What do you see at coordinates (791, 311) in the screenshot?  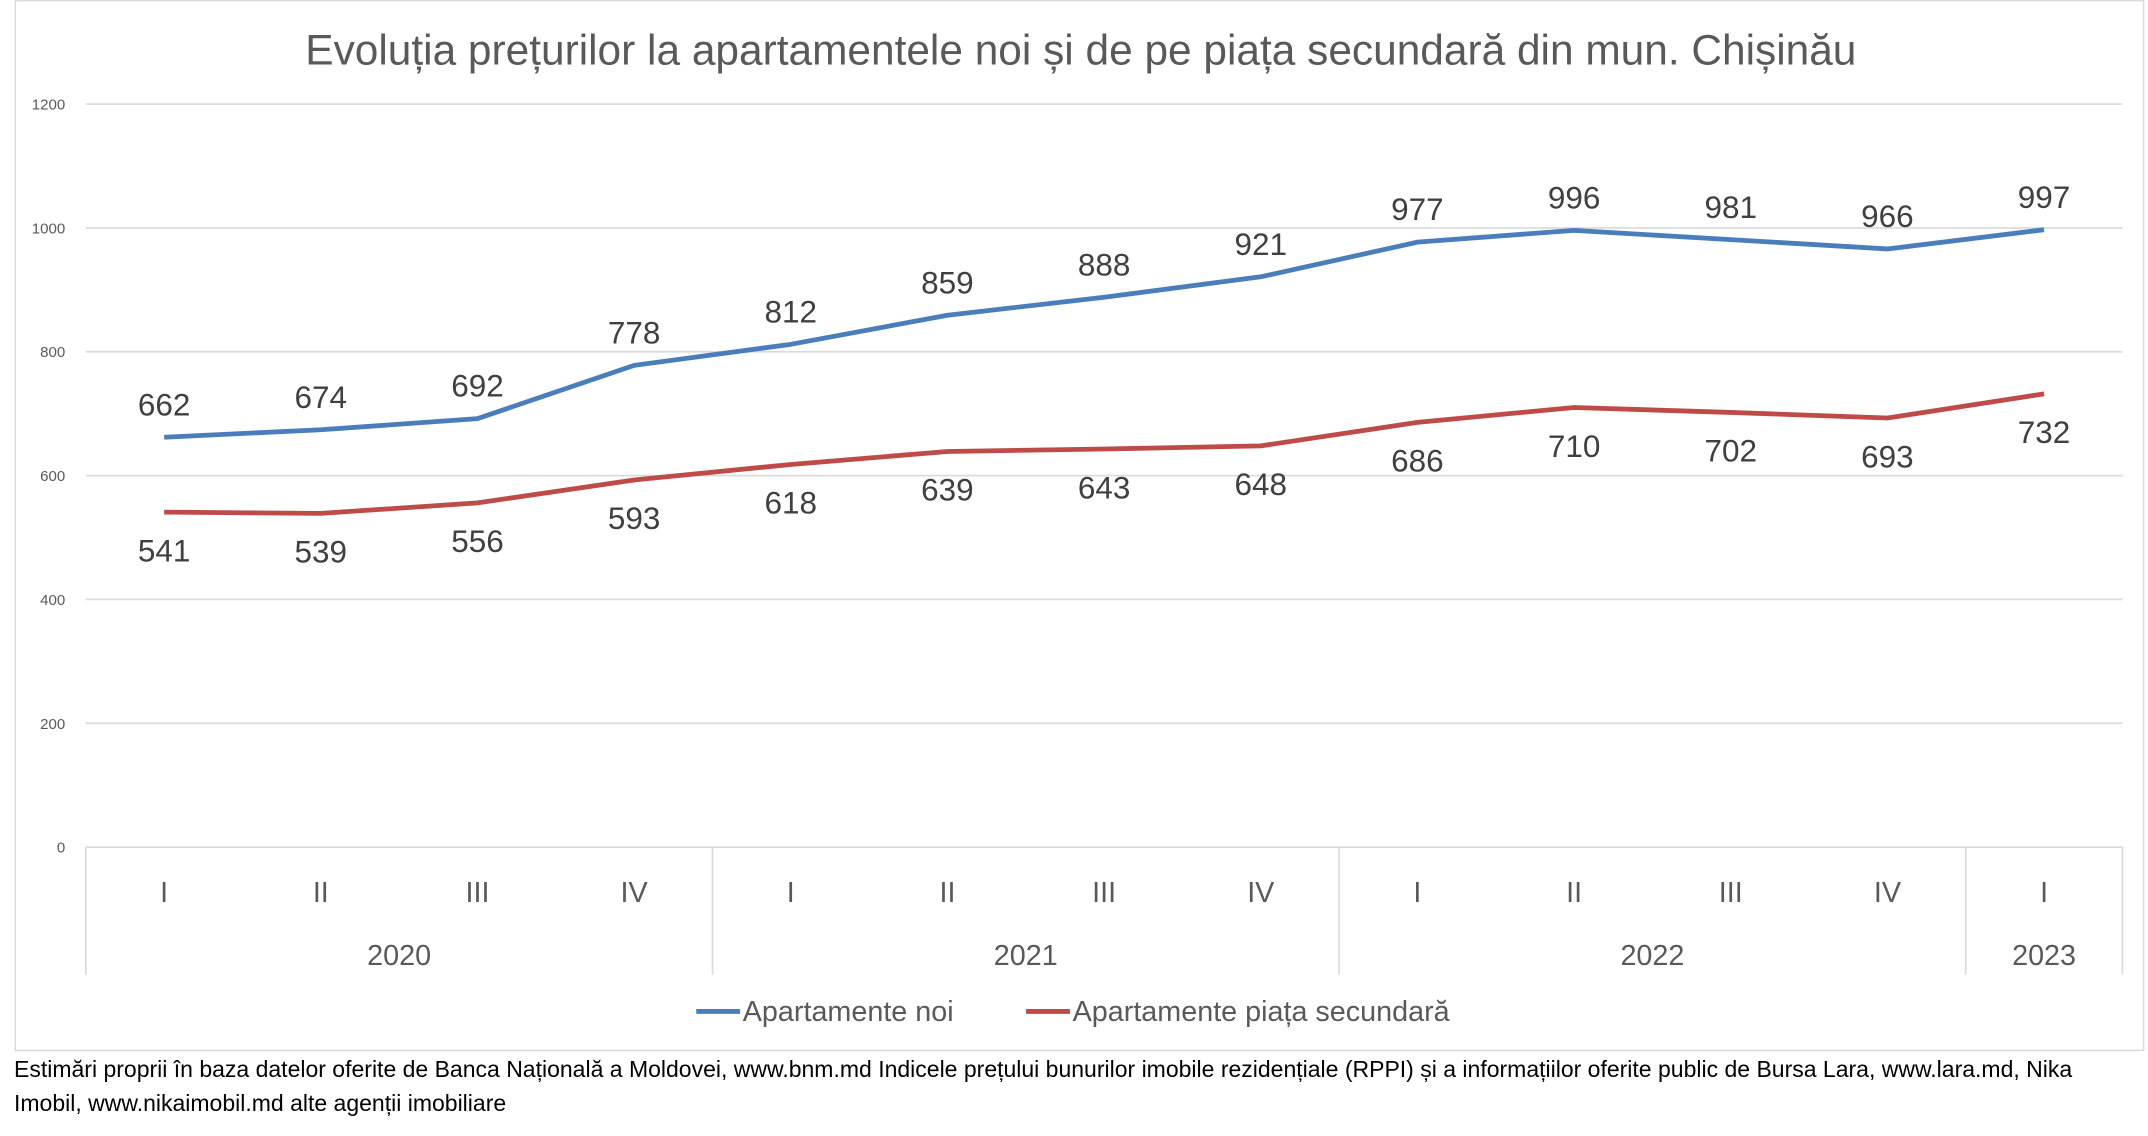 I see `data-label: 812` at bounding box center [791, 311].